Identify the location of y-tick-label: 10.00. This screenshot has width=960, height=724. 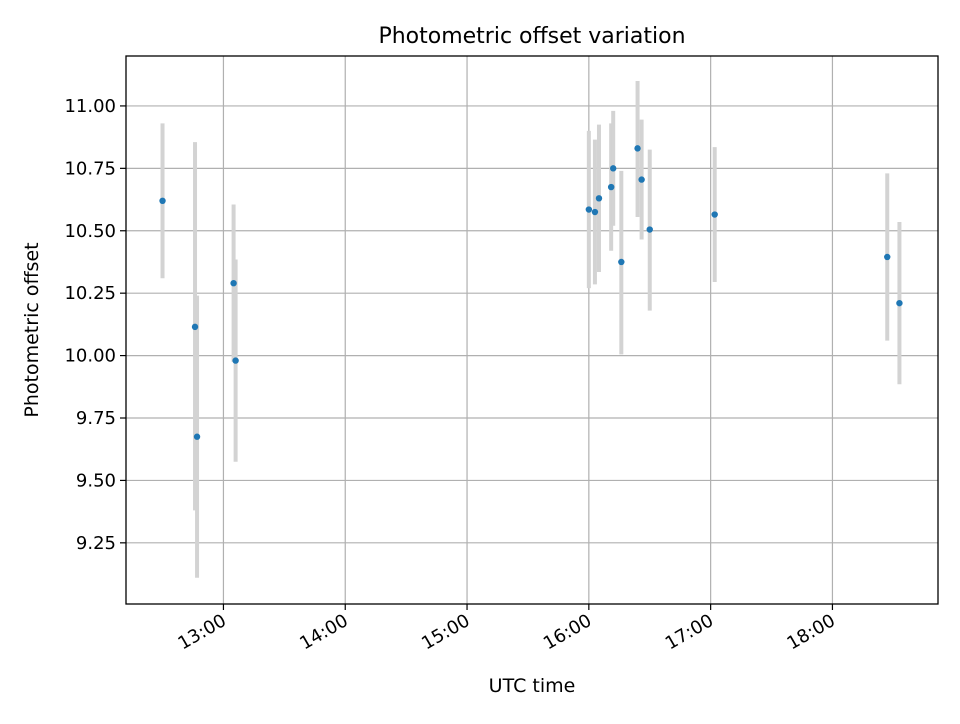
(90, 356).